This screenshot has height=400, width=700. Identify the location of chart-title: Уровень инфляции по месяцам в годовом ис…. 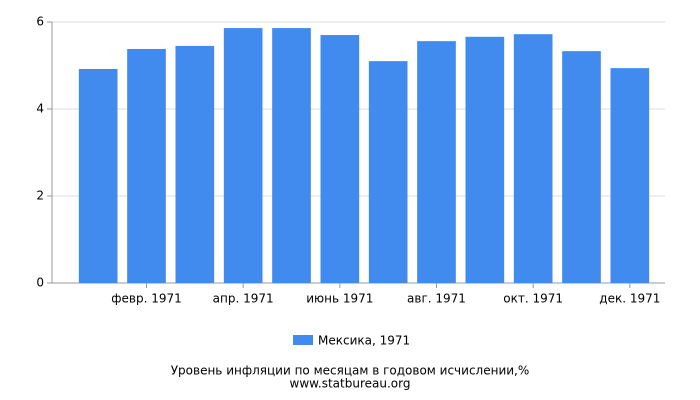
(350, 371).